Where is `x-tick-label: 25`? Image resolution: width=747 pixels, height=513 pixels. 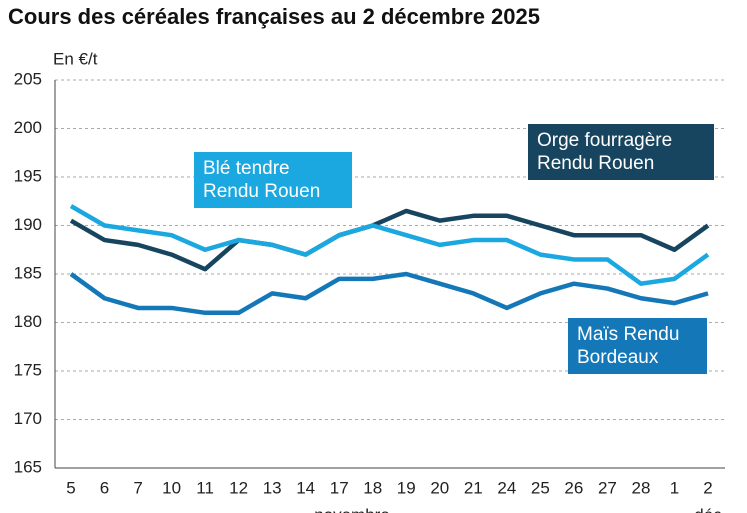
x-tick-label: 25 is located at coordinates (540, 487).